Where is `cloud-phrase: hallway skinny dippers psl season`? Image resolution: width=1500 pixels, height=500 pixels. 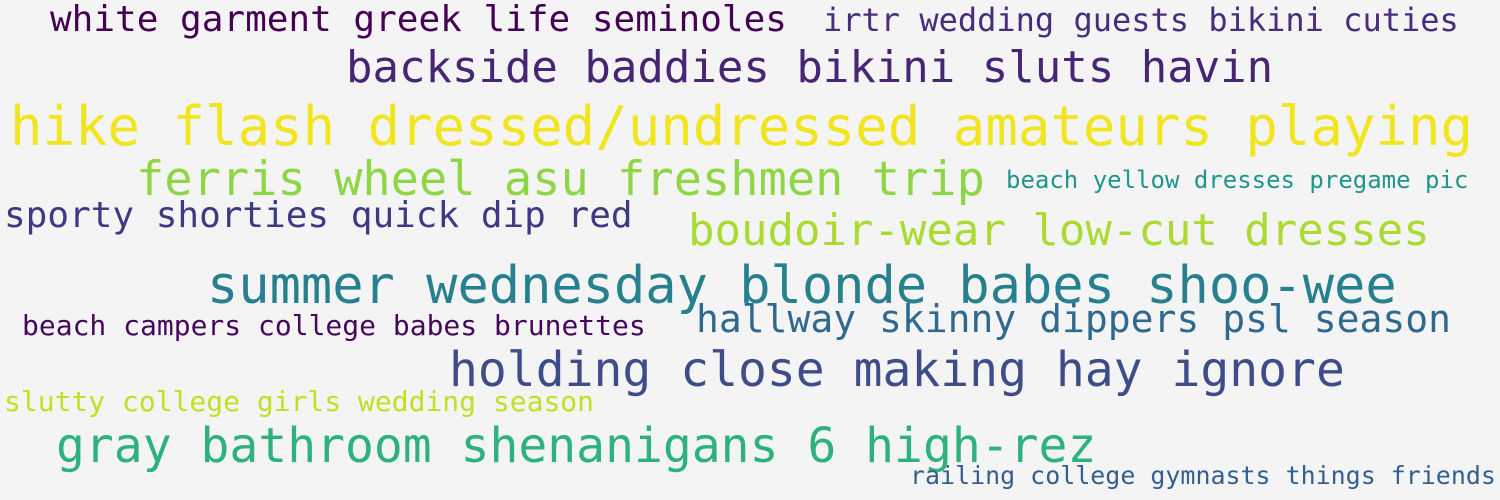
cloud-phrase: hallway skinny dippers psl season is located at coordinates (1073, 319).